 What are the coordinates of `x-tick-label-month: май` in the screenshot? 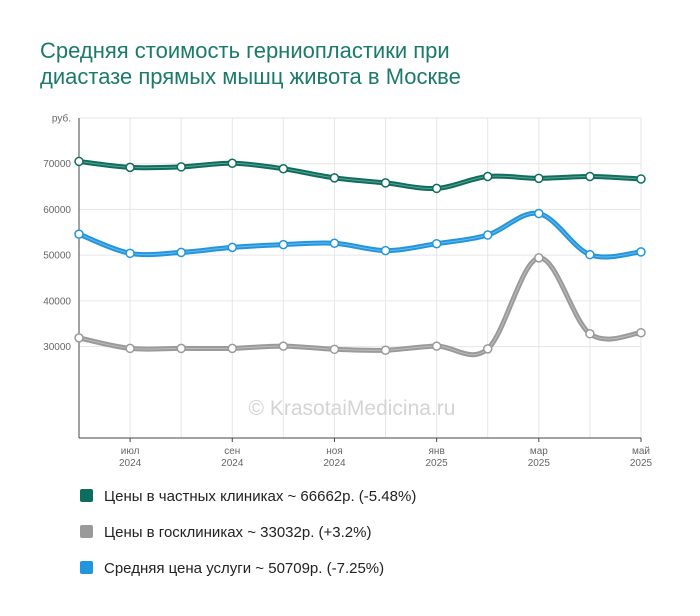 It's located at (641, 451).